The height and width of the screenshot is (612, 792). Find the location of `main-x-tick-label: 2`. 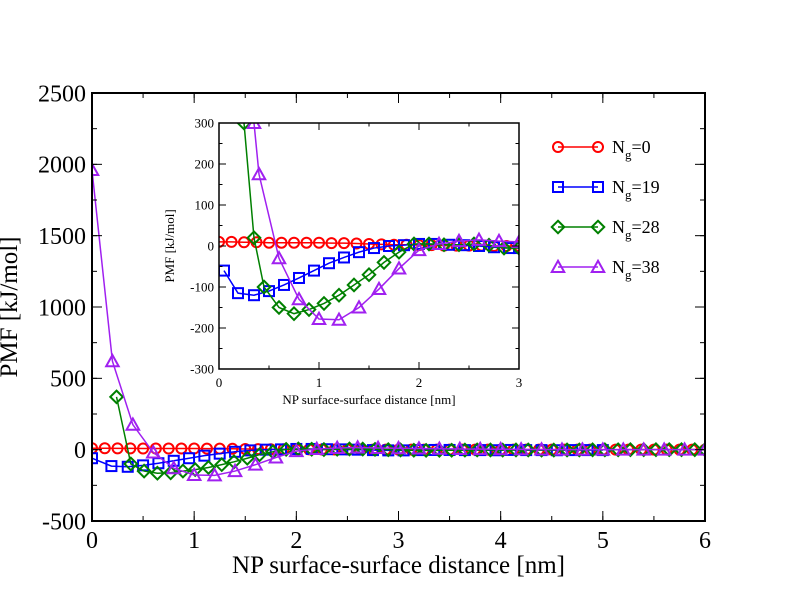

main-x-tick-label: 2 is located at coordinates (296, 541).